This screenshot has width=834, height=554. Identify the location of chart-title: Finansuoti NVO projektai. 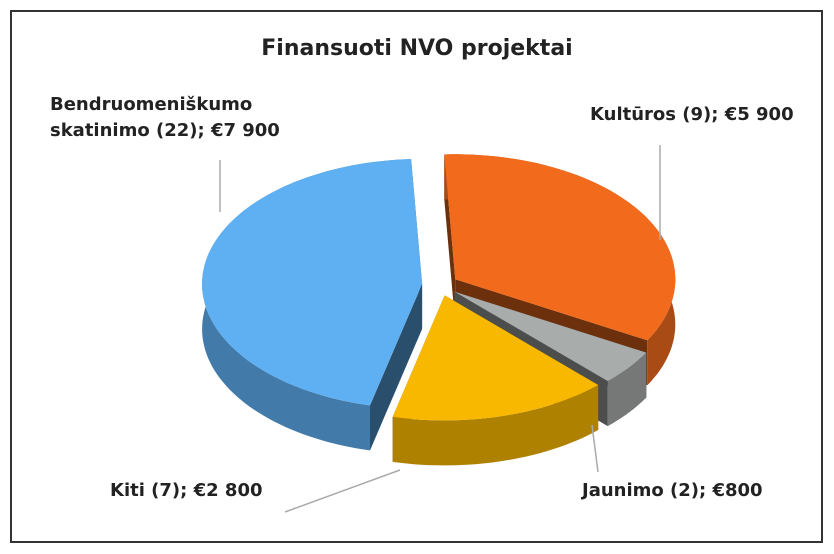
(417, 48).